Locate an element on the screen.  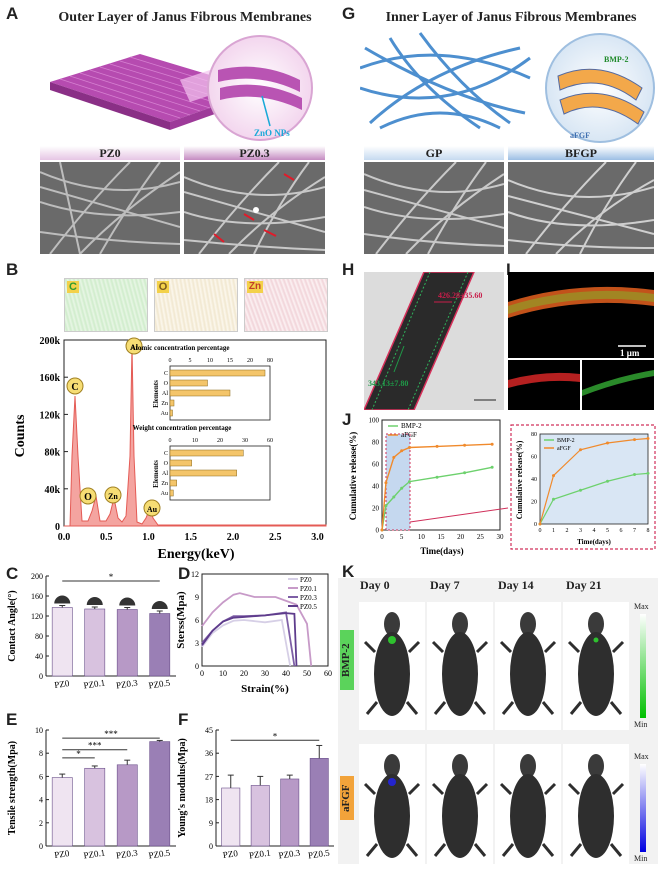
inset-element-label: Au is located at coordinates (164, 494).